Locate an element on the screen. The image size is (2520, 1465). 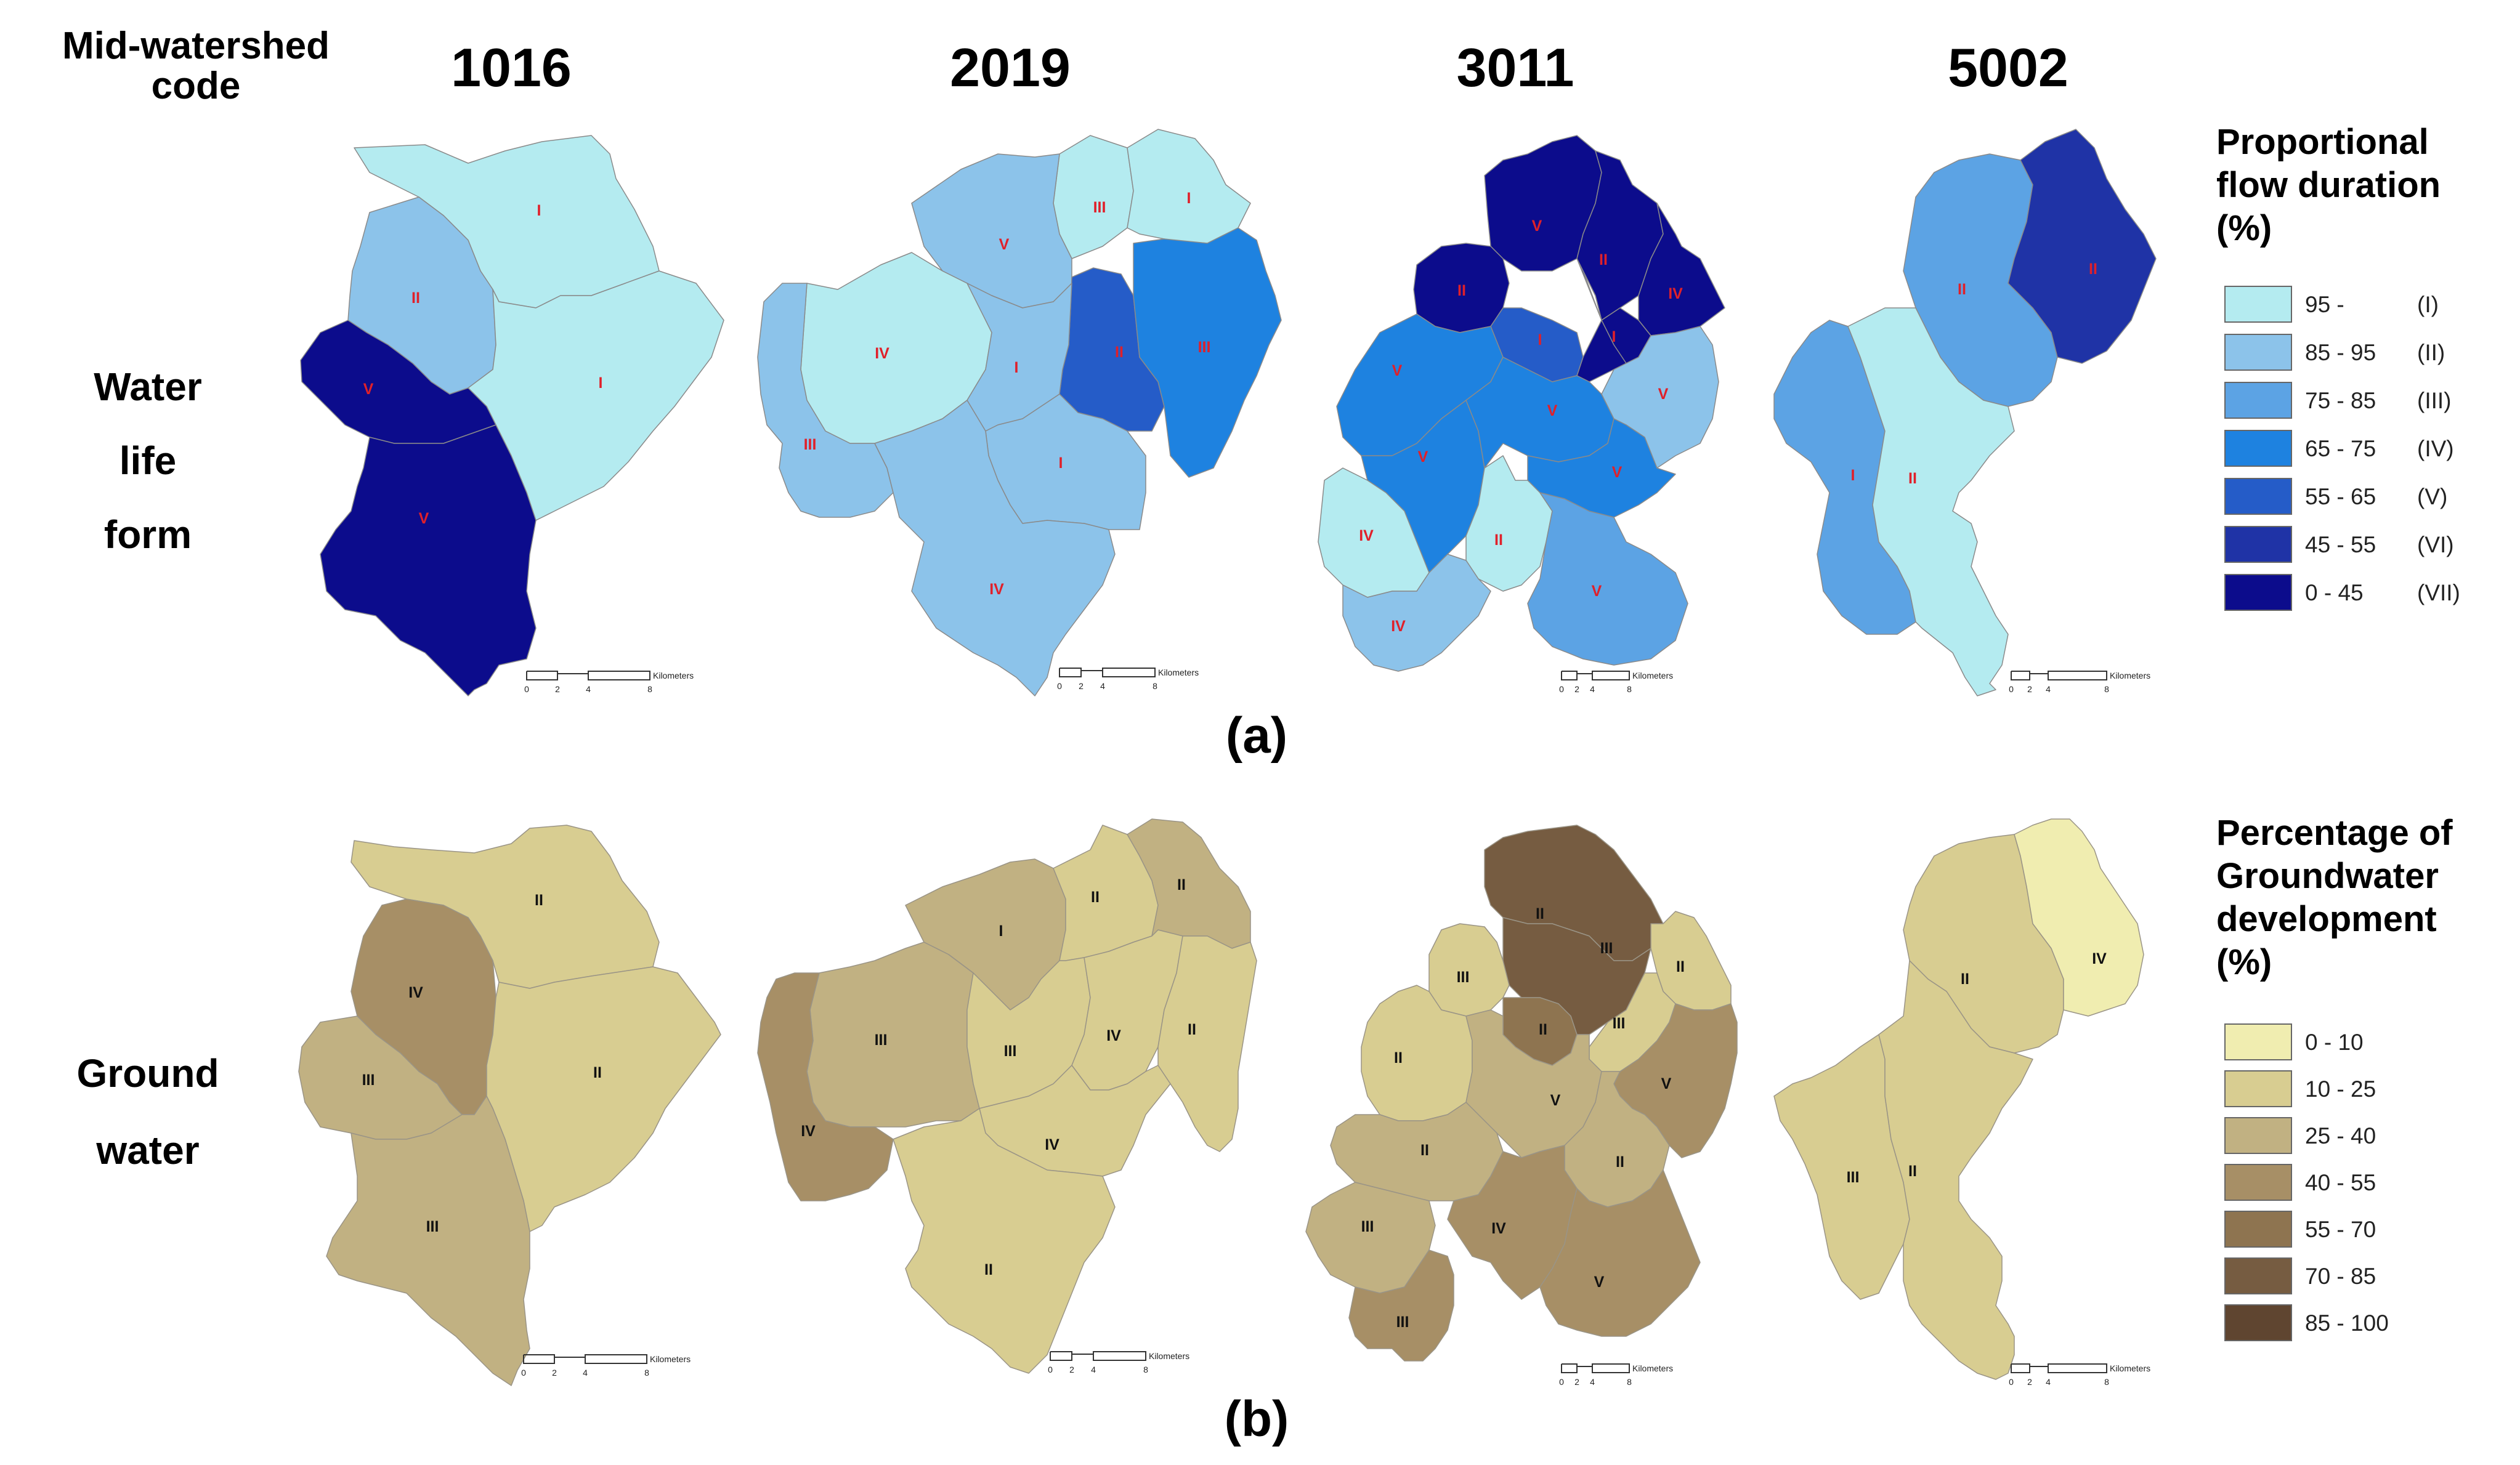
map-2019-ground-water: I II II III III IV II IV IV II is located at coordinates (1007, 1096).